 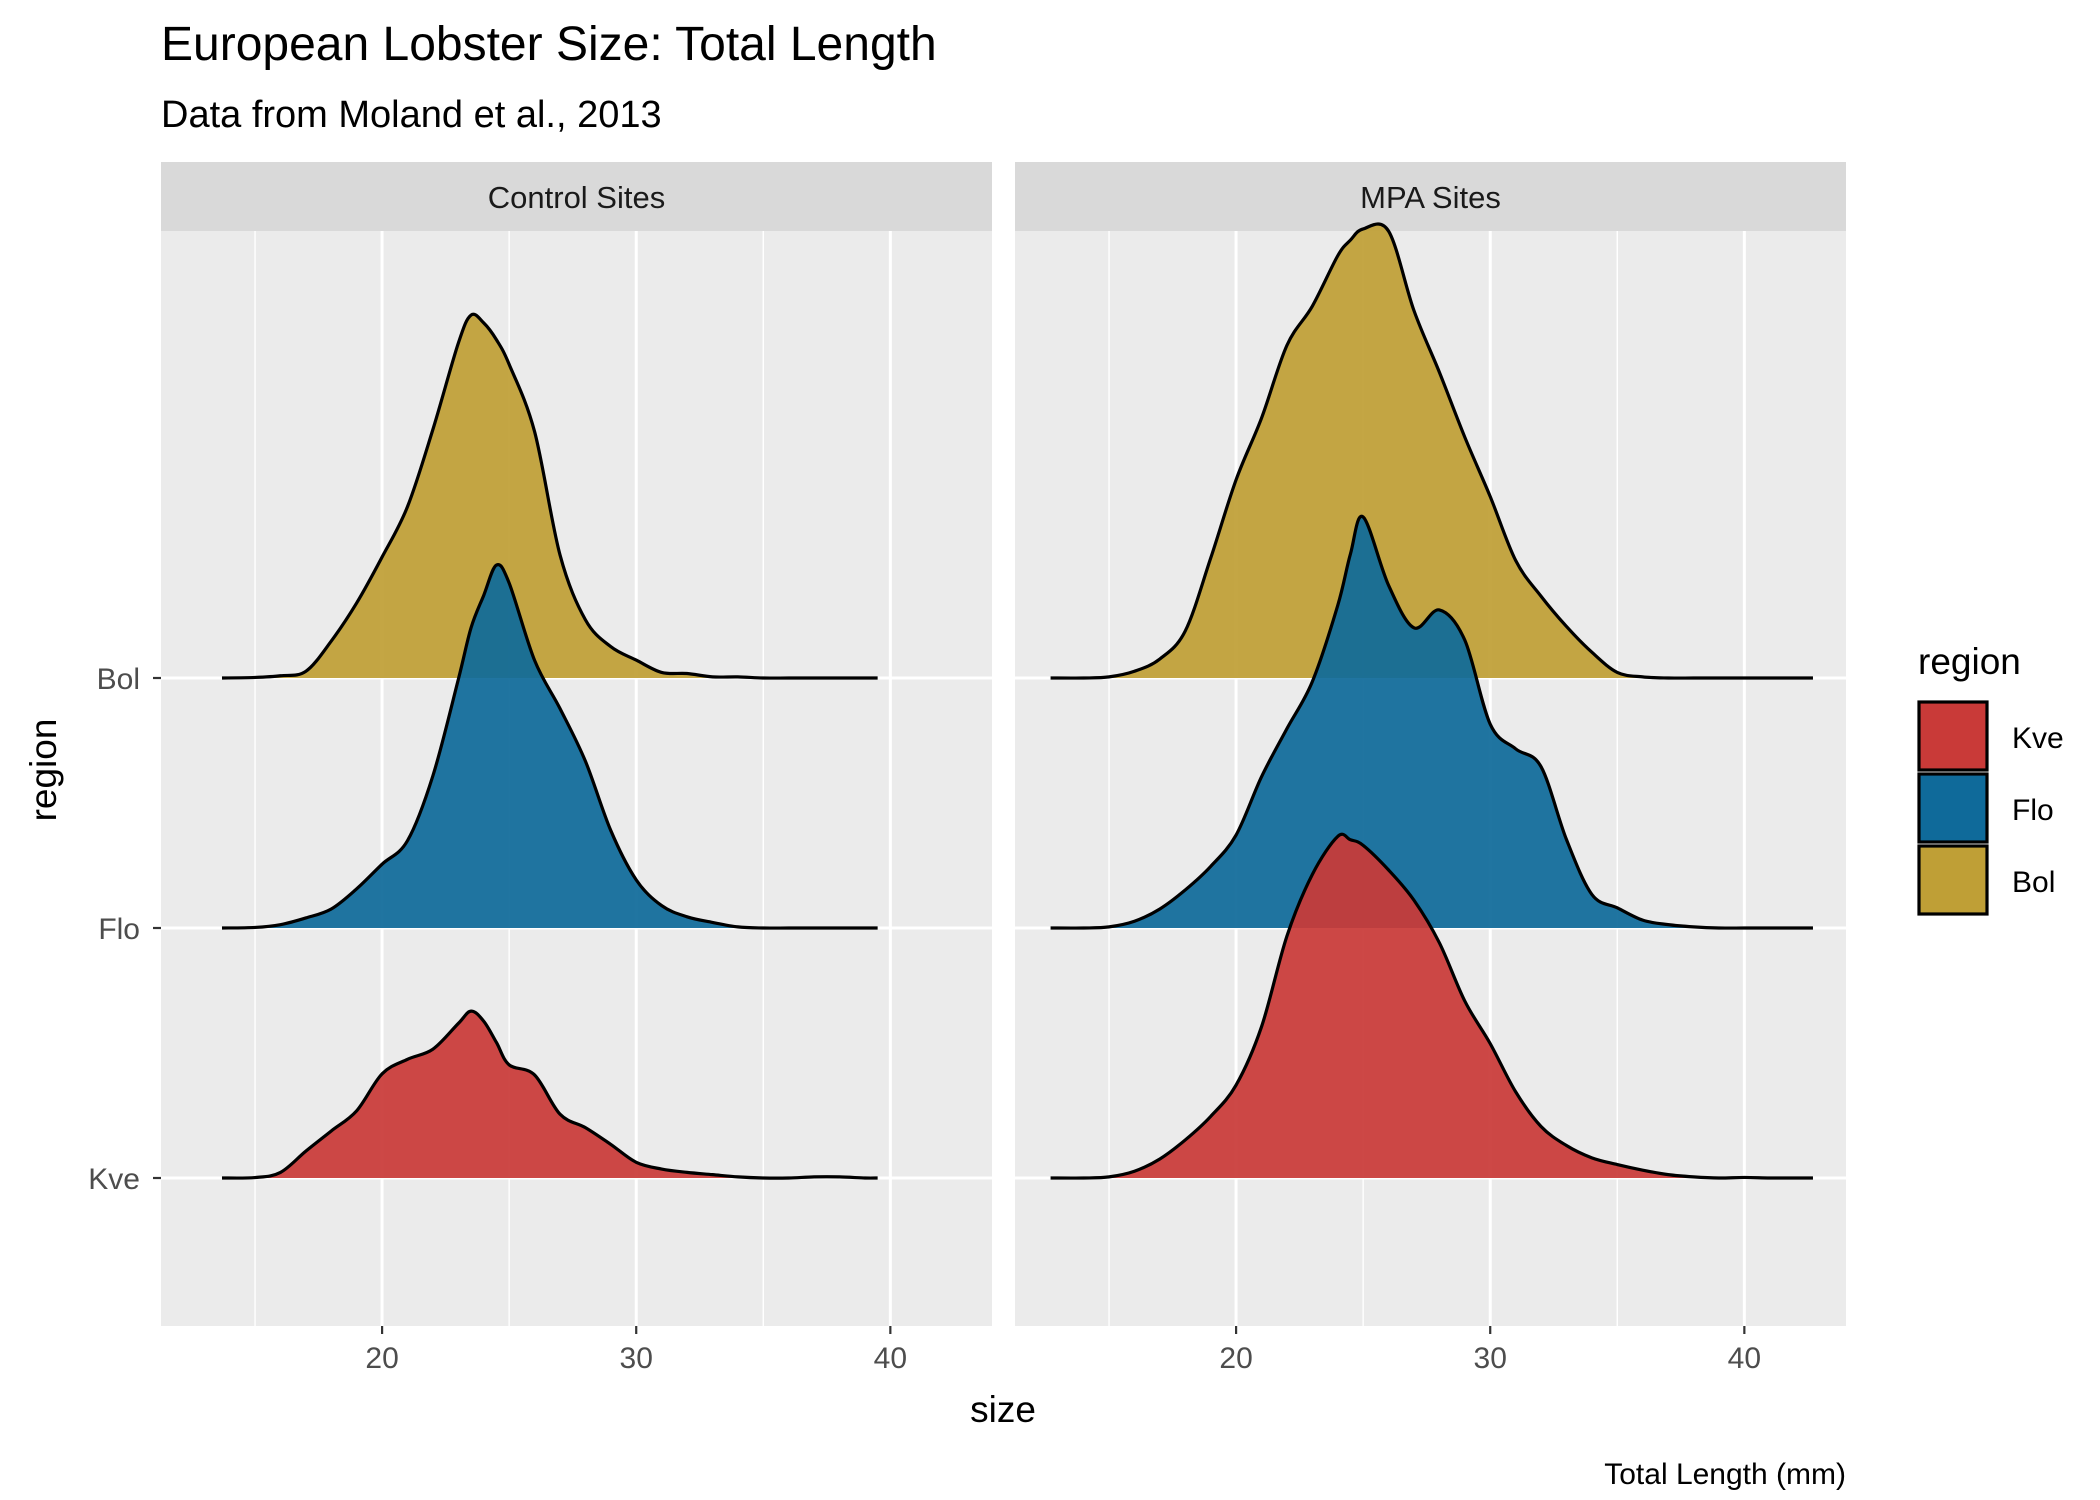 I want to click on legend: region Kve Flo Bol, so click(x=1990, y=778).